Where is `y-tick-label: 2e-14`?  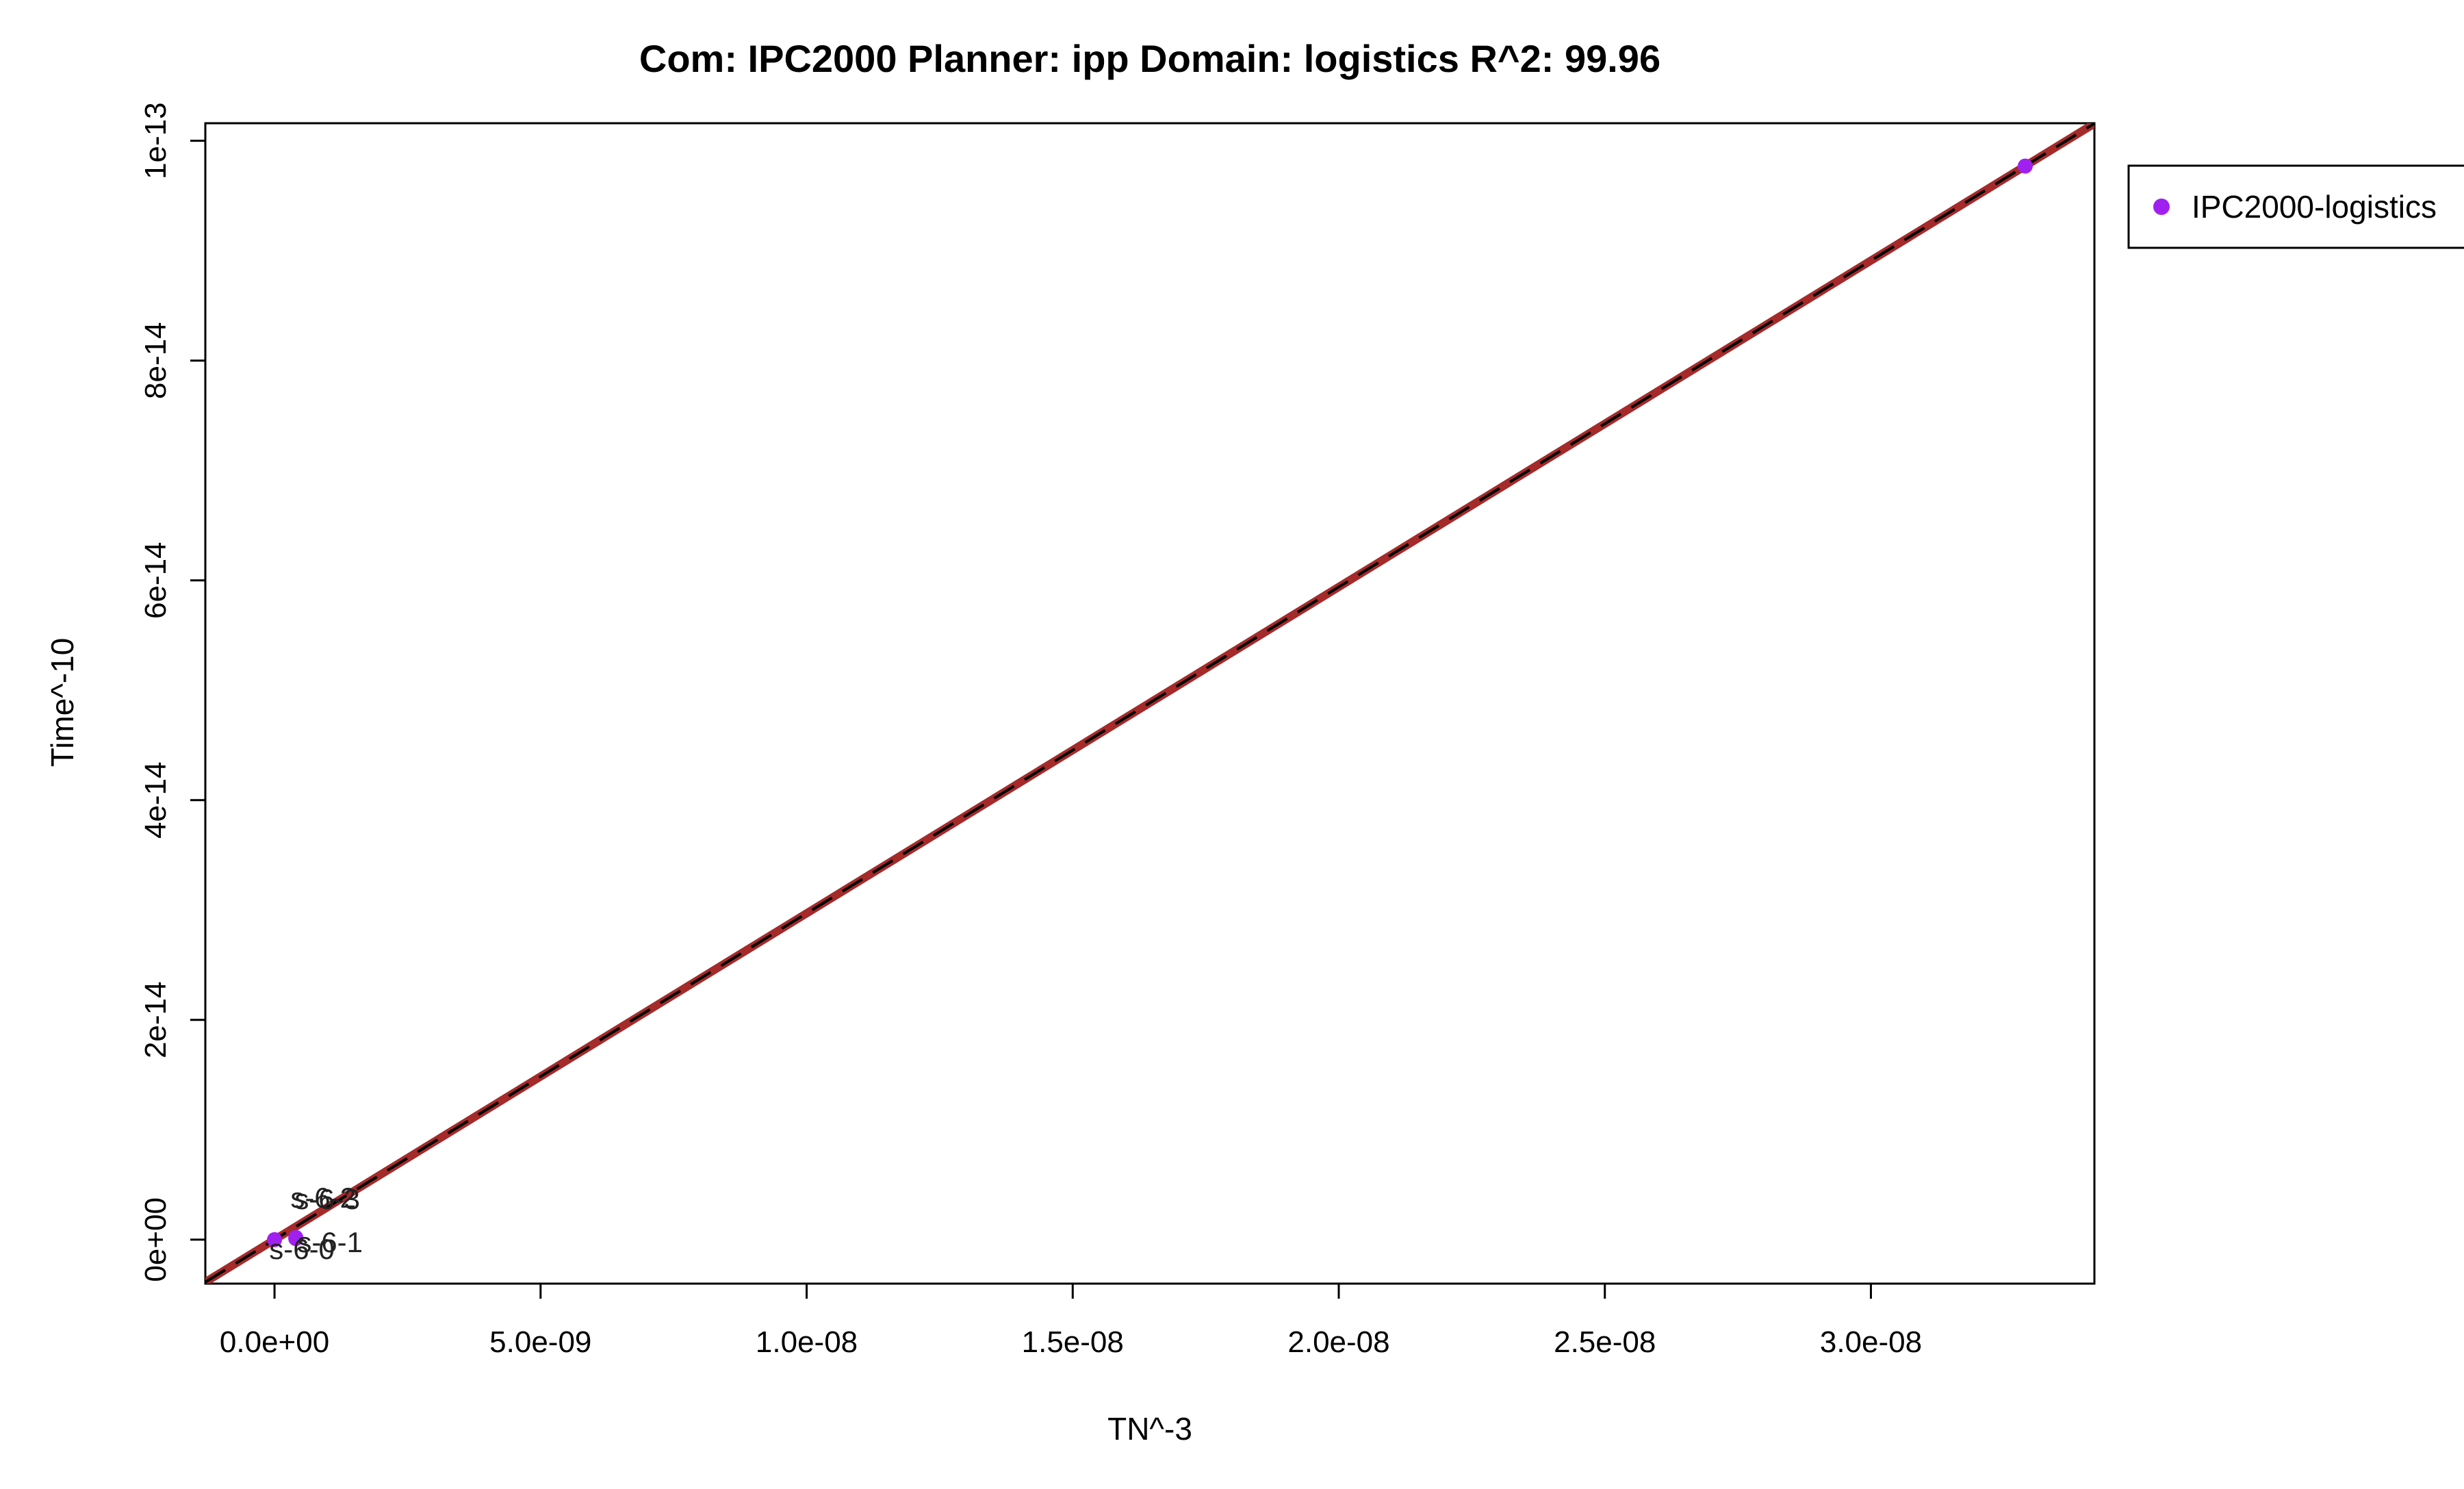 y-tick-label: 2e-14 is located at coordinates (155, 1019).